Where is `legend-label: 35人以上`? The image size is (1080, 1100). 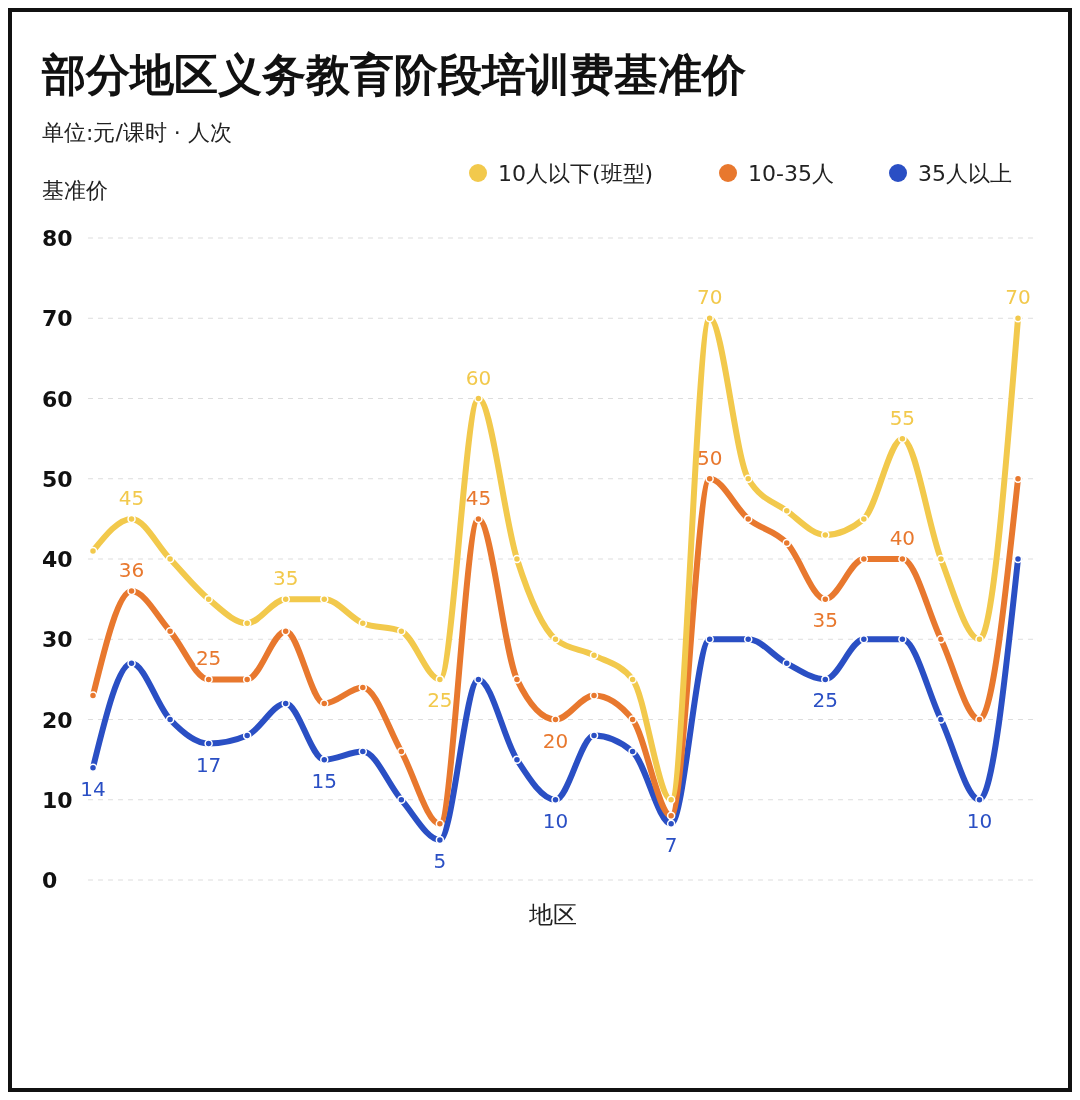 legend-label: 35人以上 is located at coordinates (965, 173).